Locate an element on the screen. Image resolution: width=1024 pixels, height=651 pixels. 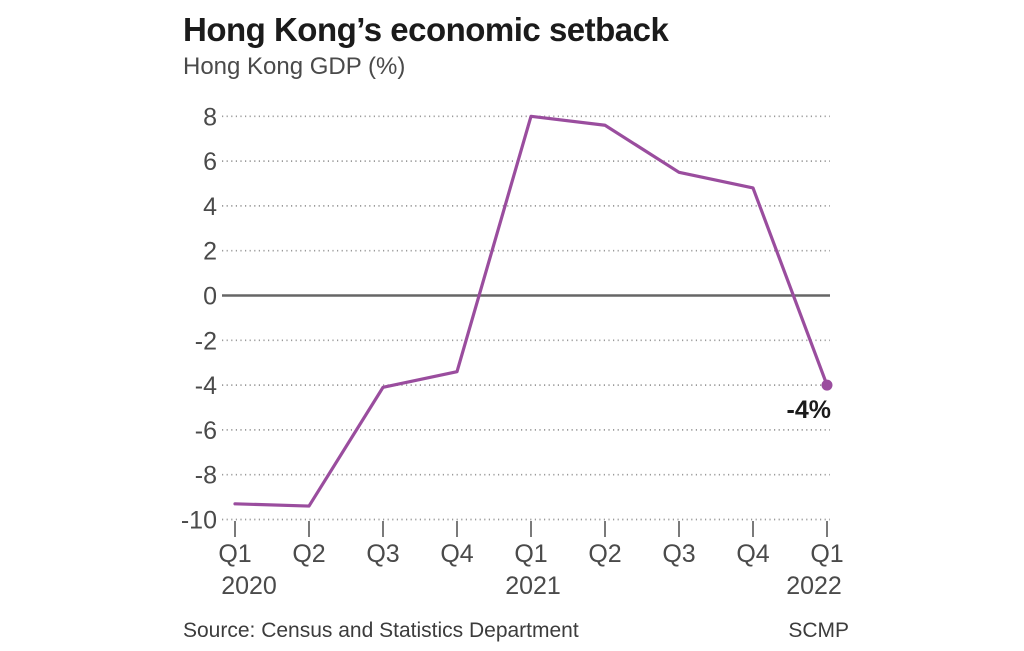
y-tick-label: -2 is located at coordinates (206, 341).